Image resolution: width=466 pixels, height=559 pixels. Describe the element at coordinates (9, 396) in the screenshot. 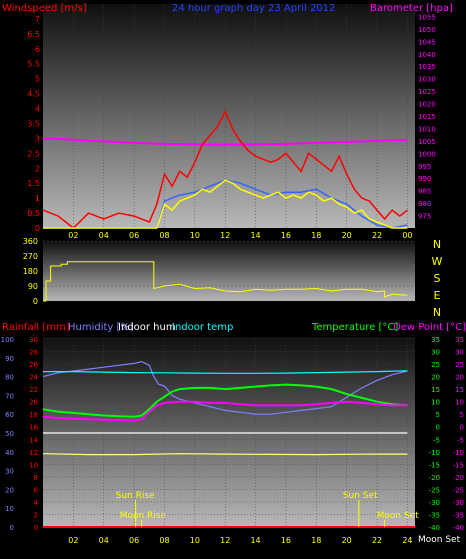

I see `humidity-tick-70: 70` at that location.